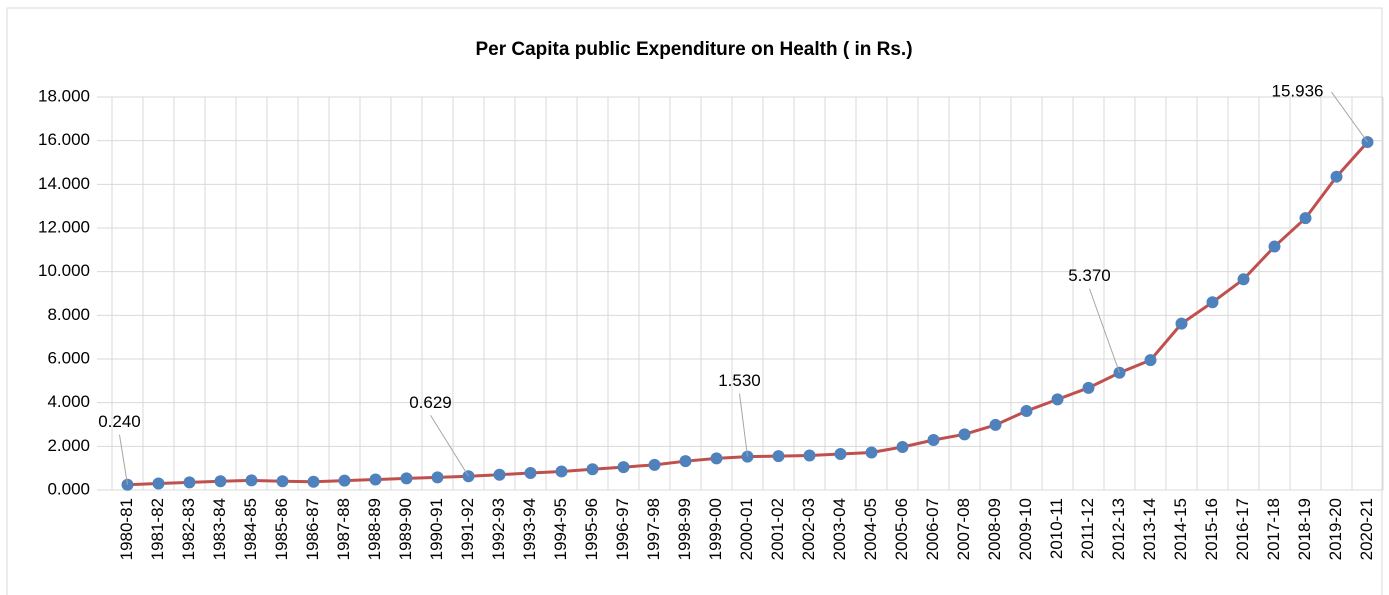  Describe the element at coordinates (312, 529) in the screenshot. I see `x-tick-label: 1986-87` at that location.